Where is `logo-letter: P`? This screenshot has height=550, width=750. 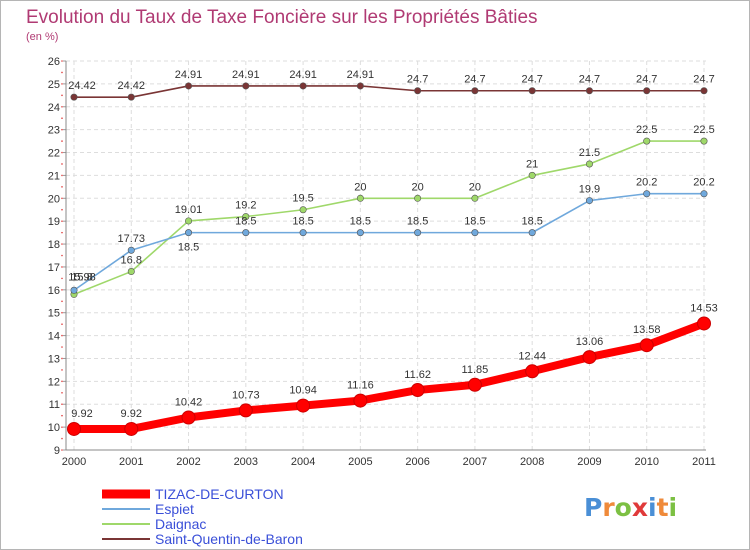 logo-letter: P is located at coordinates (593, 507).